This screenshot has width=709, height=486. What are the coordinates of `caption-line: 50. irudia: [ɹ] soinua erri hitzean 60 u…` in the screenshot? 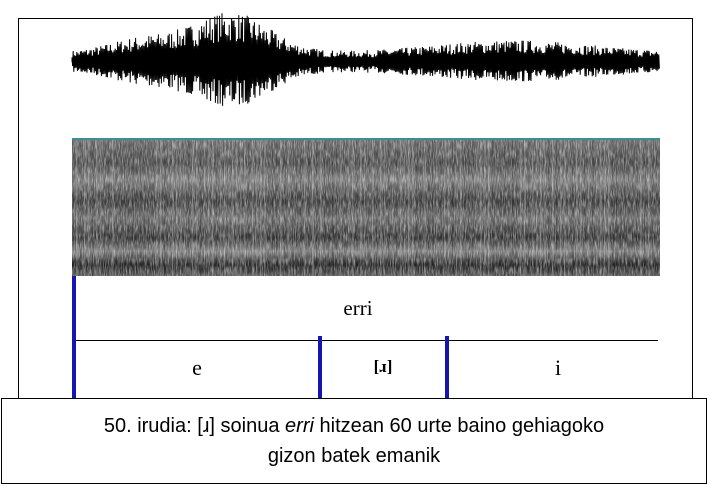 It's located at (354, 426).